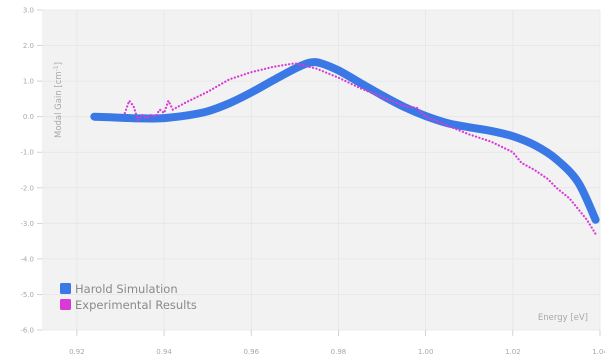 This screenshot has height=359, width=605. Describe the element at coordinates (27, 331) in the screenshot. I see `y-tick-label: -6.0` at that location.